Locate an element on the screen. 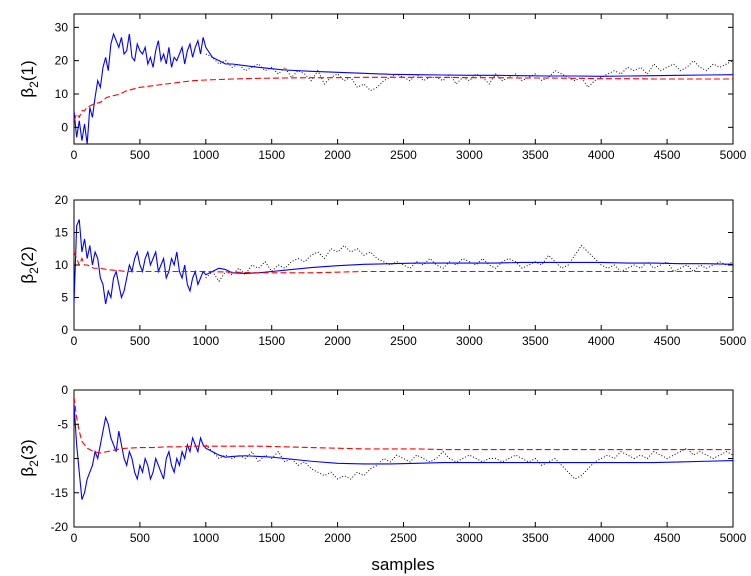  subplot-3-series-dashed-line is located at coordinates (403, 425).